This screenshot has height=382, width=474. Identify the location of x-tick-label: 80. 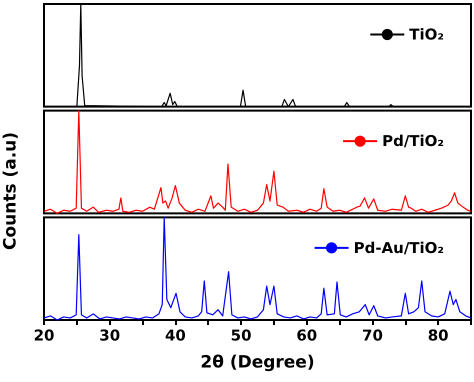
(438, 335).